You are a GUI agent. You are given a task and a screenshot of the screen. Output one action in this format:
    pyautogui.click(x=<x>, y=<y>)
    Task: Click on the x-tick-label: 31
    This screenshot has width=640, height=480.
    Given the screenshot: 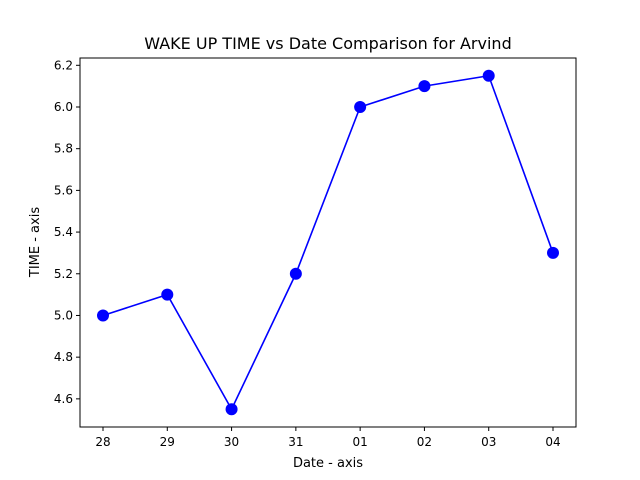 What is the action you would take?
    pyautogui.click(x=295, y=442)
    